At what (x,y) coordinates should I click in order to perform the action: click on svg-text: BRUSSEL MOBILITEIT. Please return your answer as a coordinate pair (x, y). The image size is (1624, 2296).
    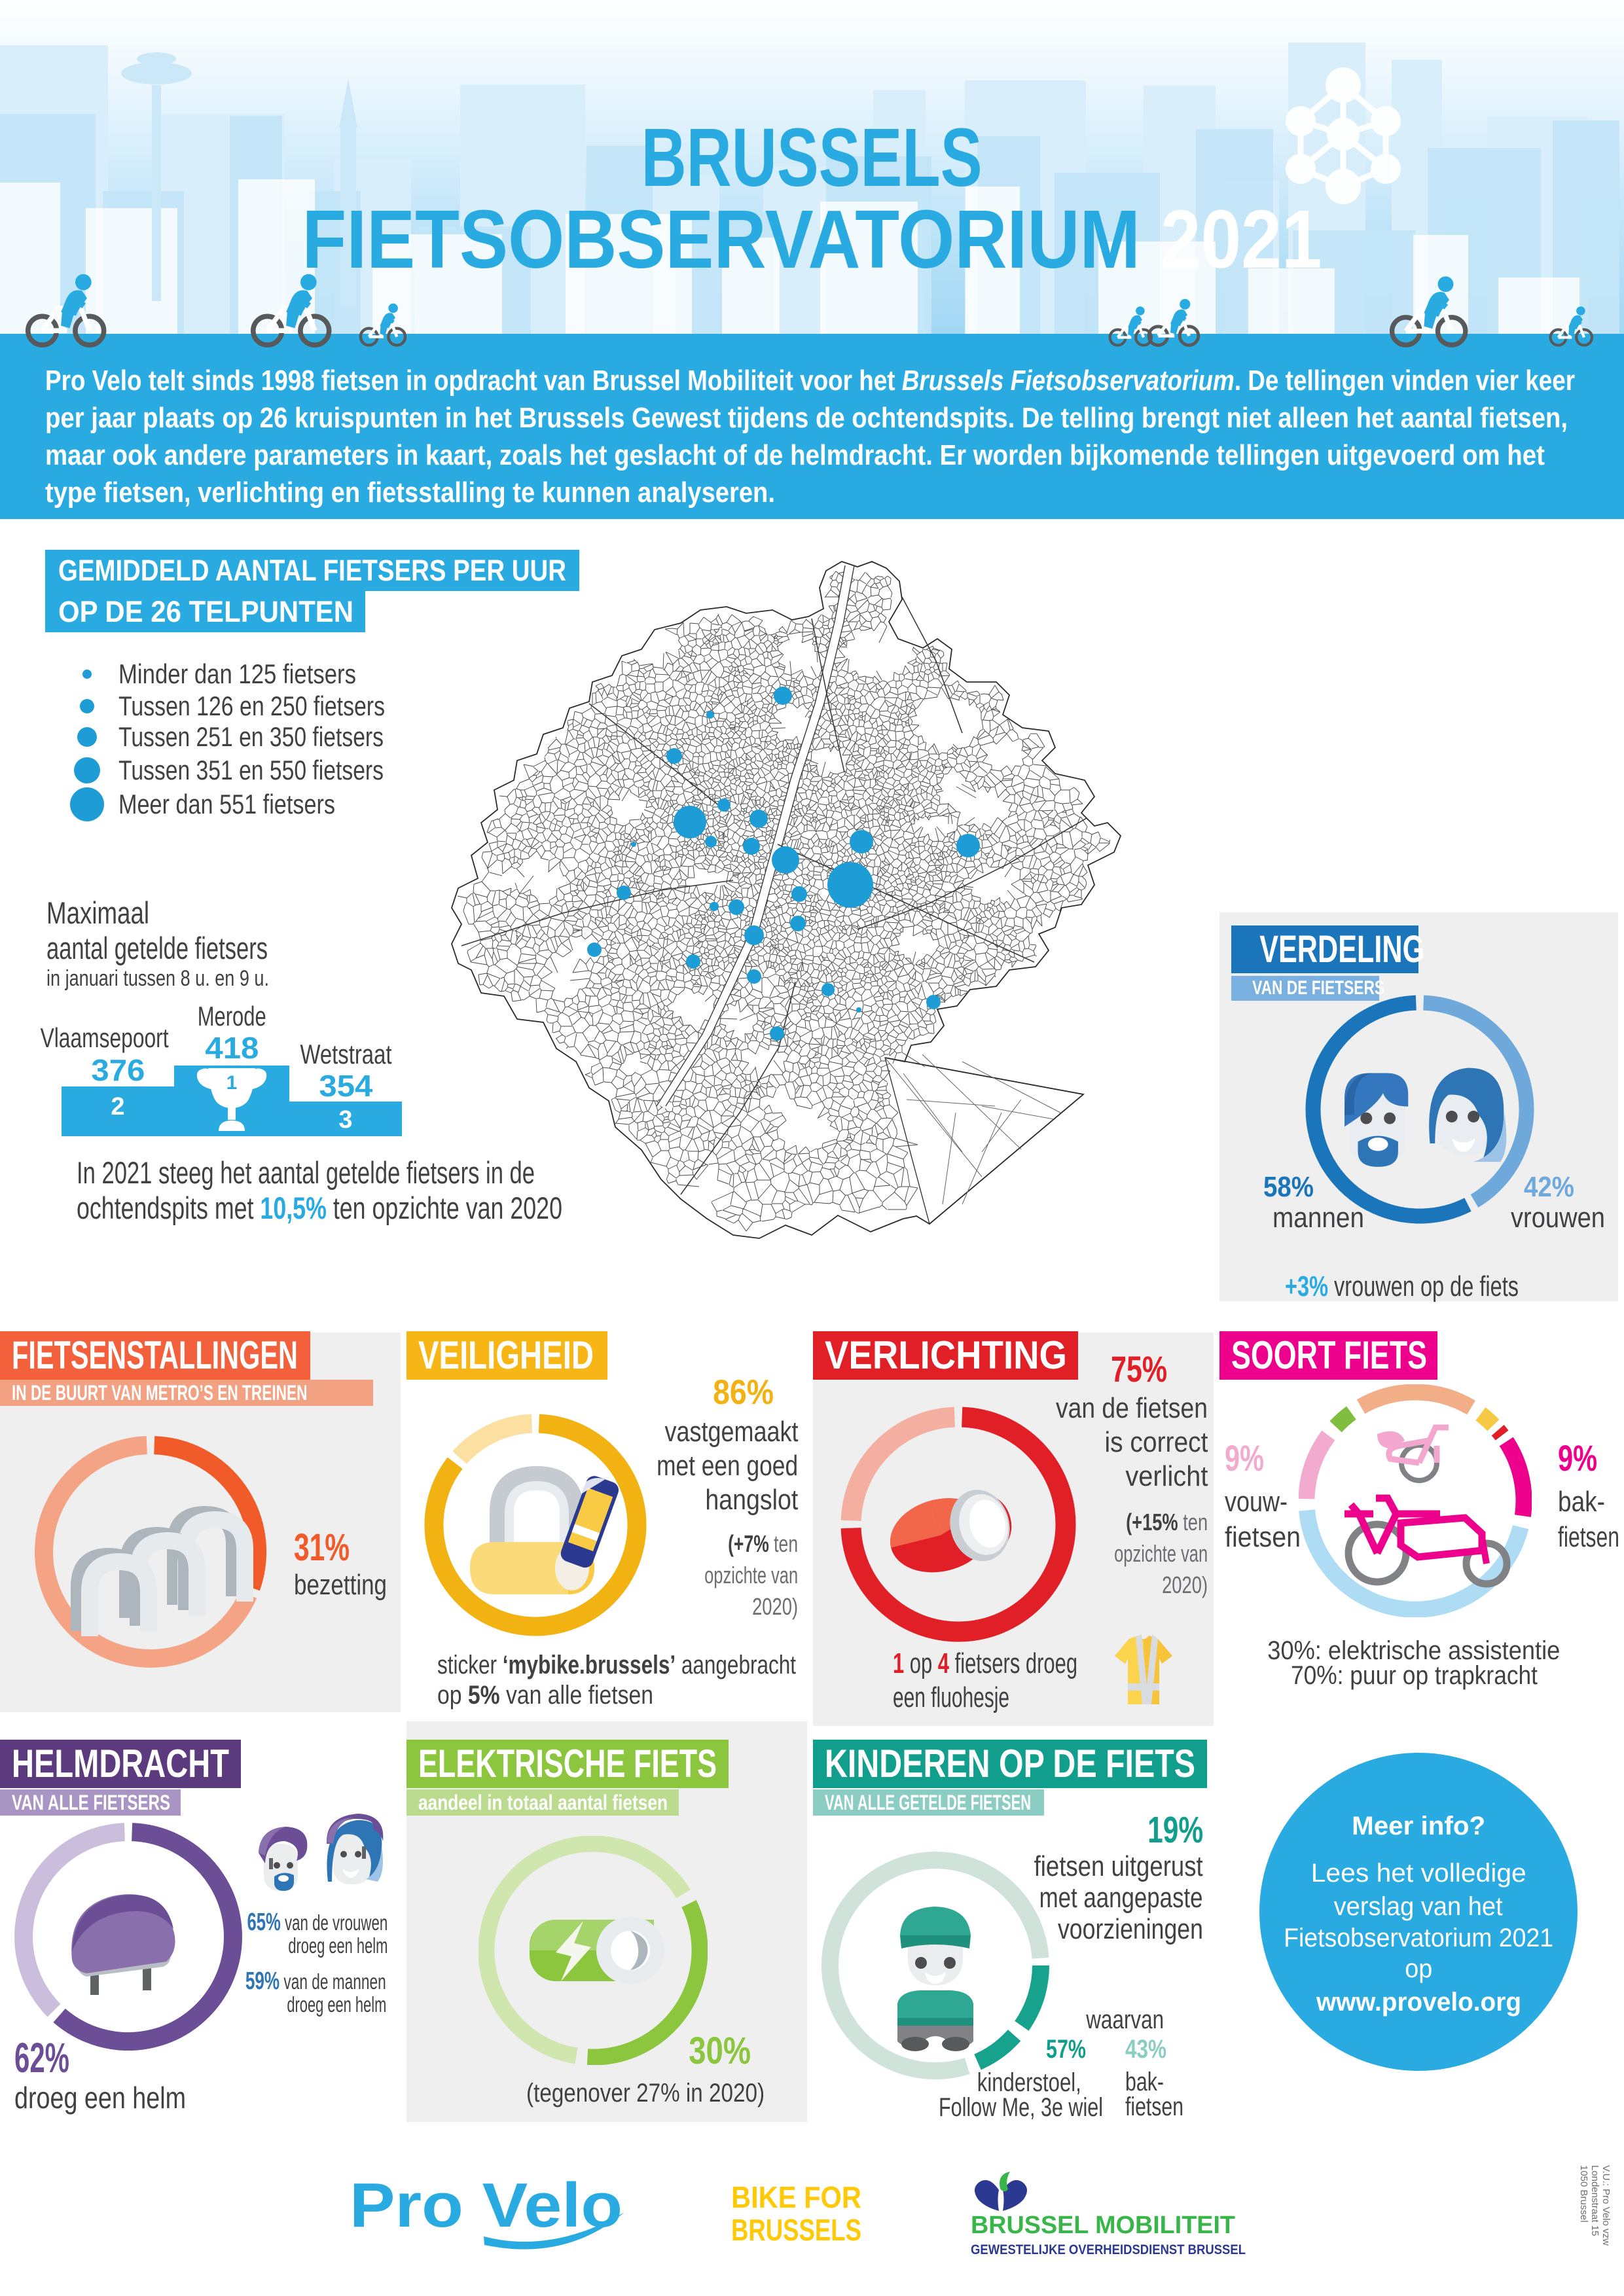
    Looking at the image, I should click on (1103, 2225).